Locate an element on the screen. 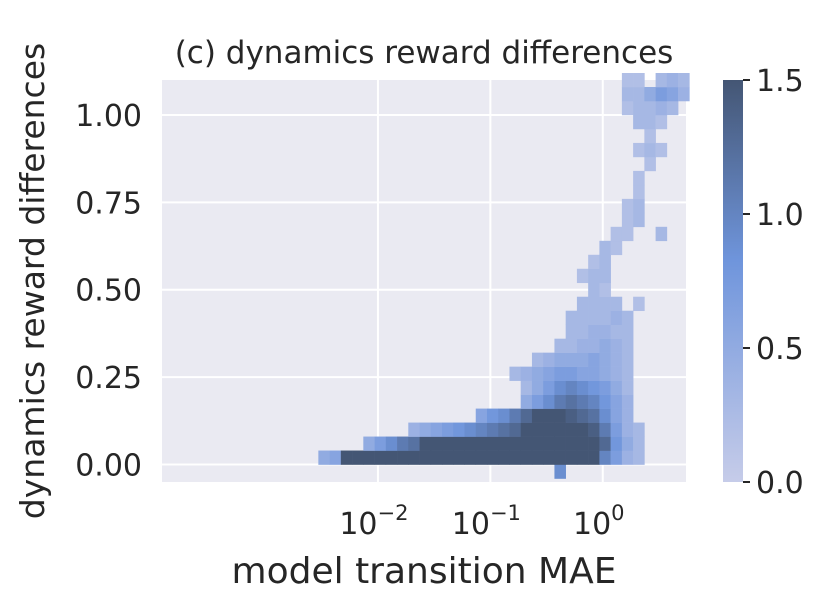  x-tick-label: 10⁰ is located at coordinates (599, 521).